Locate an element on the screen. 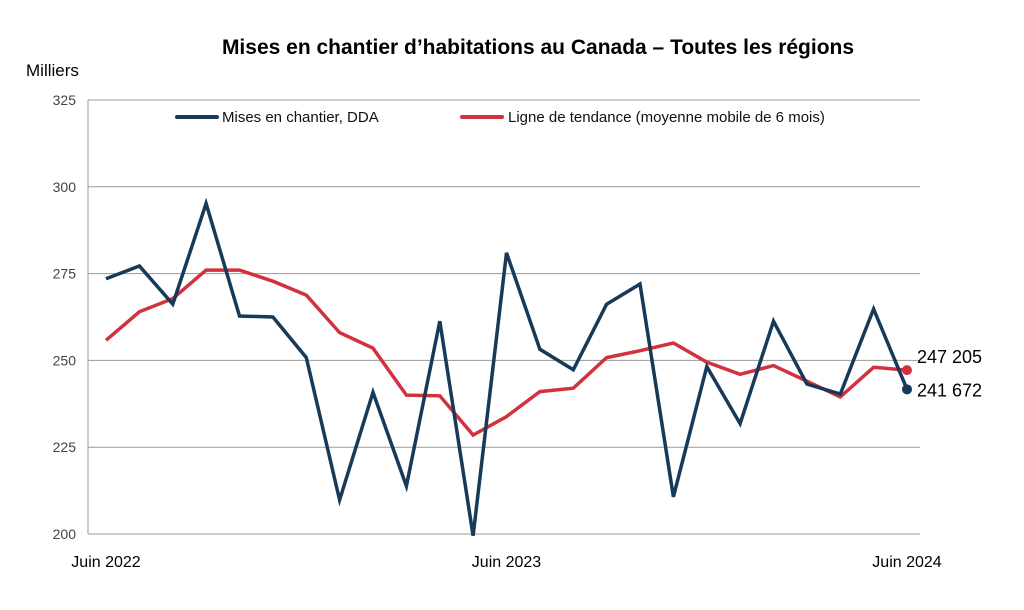  y-tick-labels: 200 225 250 275 300 325 is located at coordinates (65, 317).